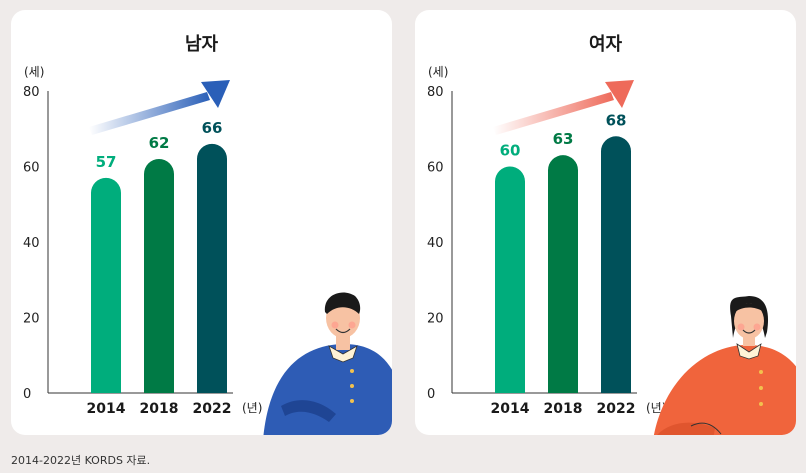  Describe the element at coordinates (431, 394) in the screenshot. I see `female-ytick-label: 0` at that location.